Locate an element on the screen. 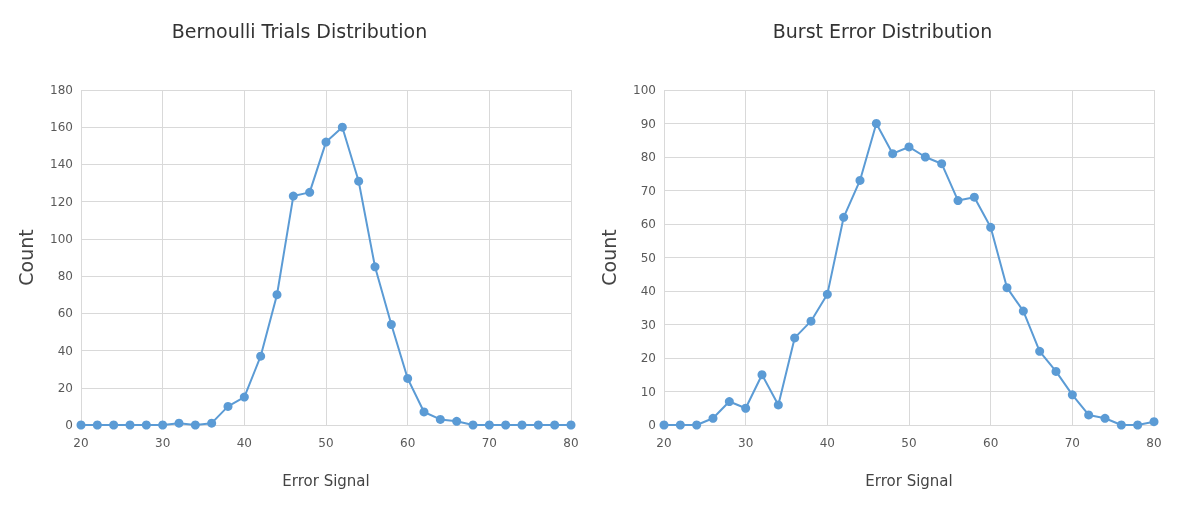  y-tick-label: 30 is located at coordinates (648, 324).